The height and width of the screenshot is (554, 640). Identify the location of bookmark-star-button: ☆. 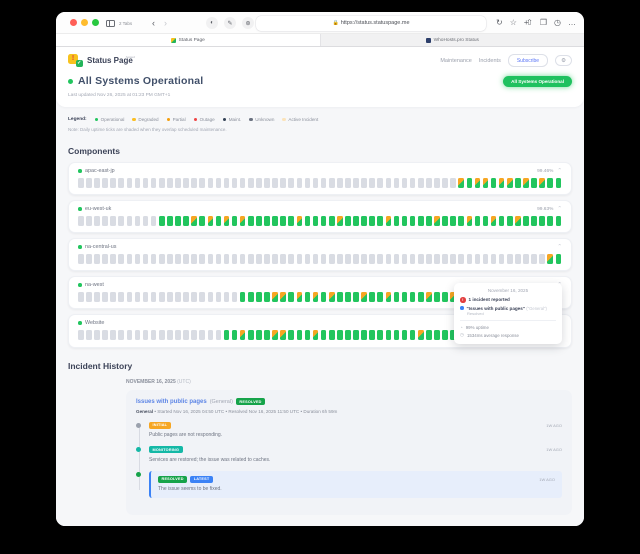
(513, 22).